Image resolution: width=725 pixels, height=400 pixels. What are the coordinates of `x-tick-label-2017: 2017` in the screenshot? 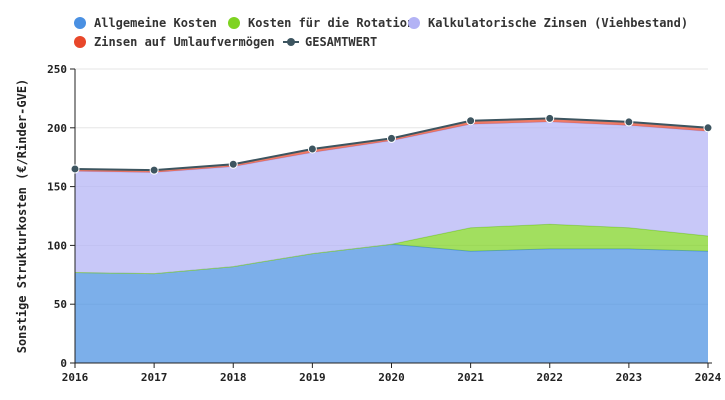 It's located at (154, 377).